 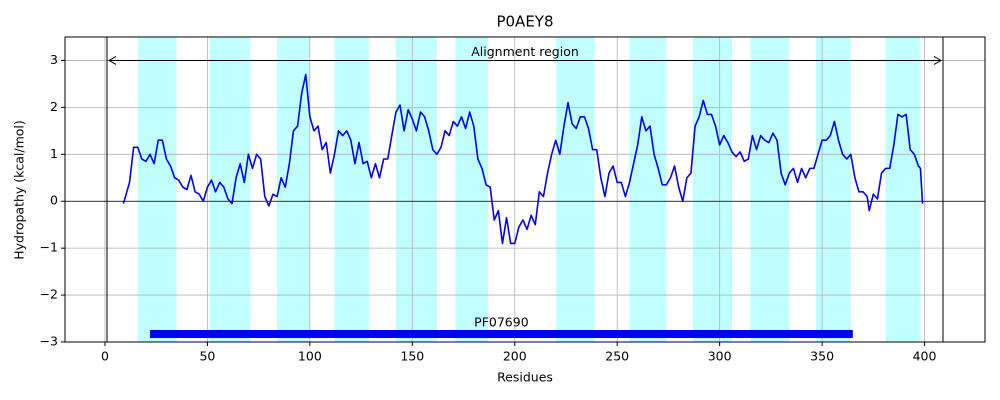 What do you see at coordinates (310, 356) in the screenshot?
I see `x-tick-label: 100` at bounding box center [310, 356].